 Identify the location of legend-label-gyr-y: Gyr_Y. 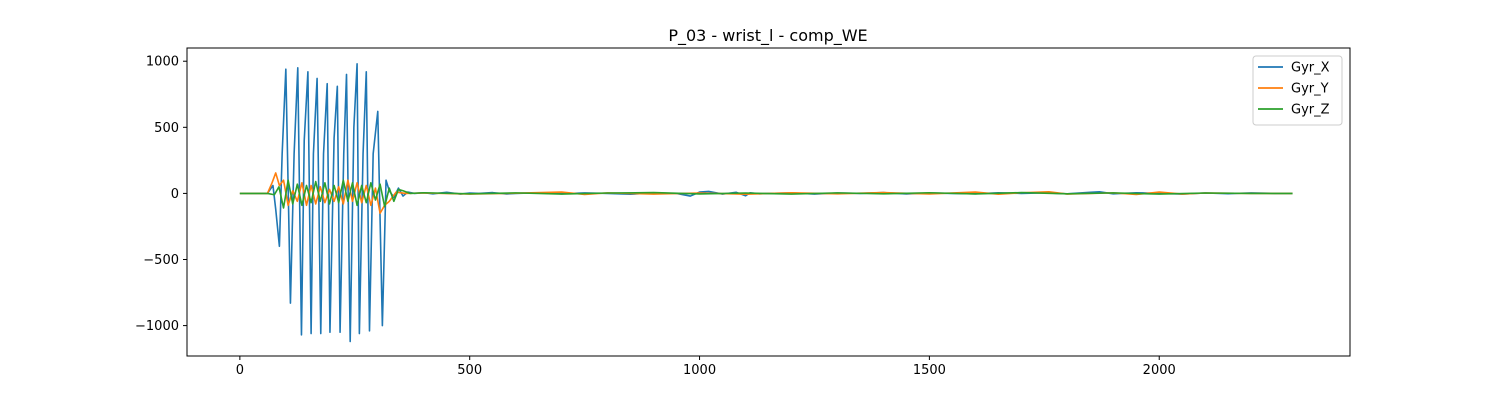
(1310, 89).